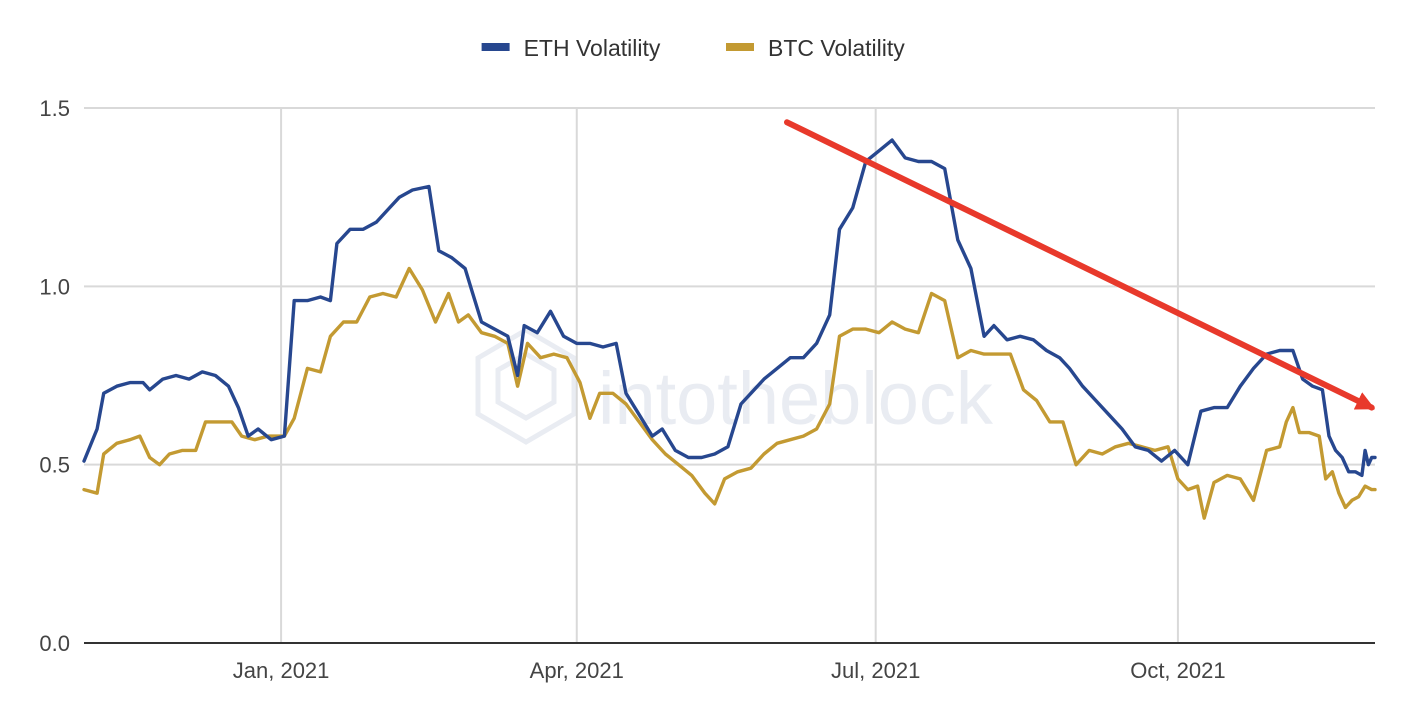 This screenshot has width=1412, height=724. I want to click on legend: ETH Volatility BTC Volatility, so click(693, 48).